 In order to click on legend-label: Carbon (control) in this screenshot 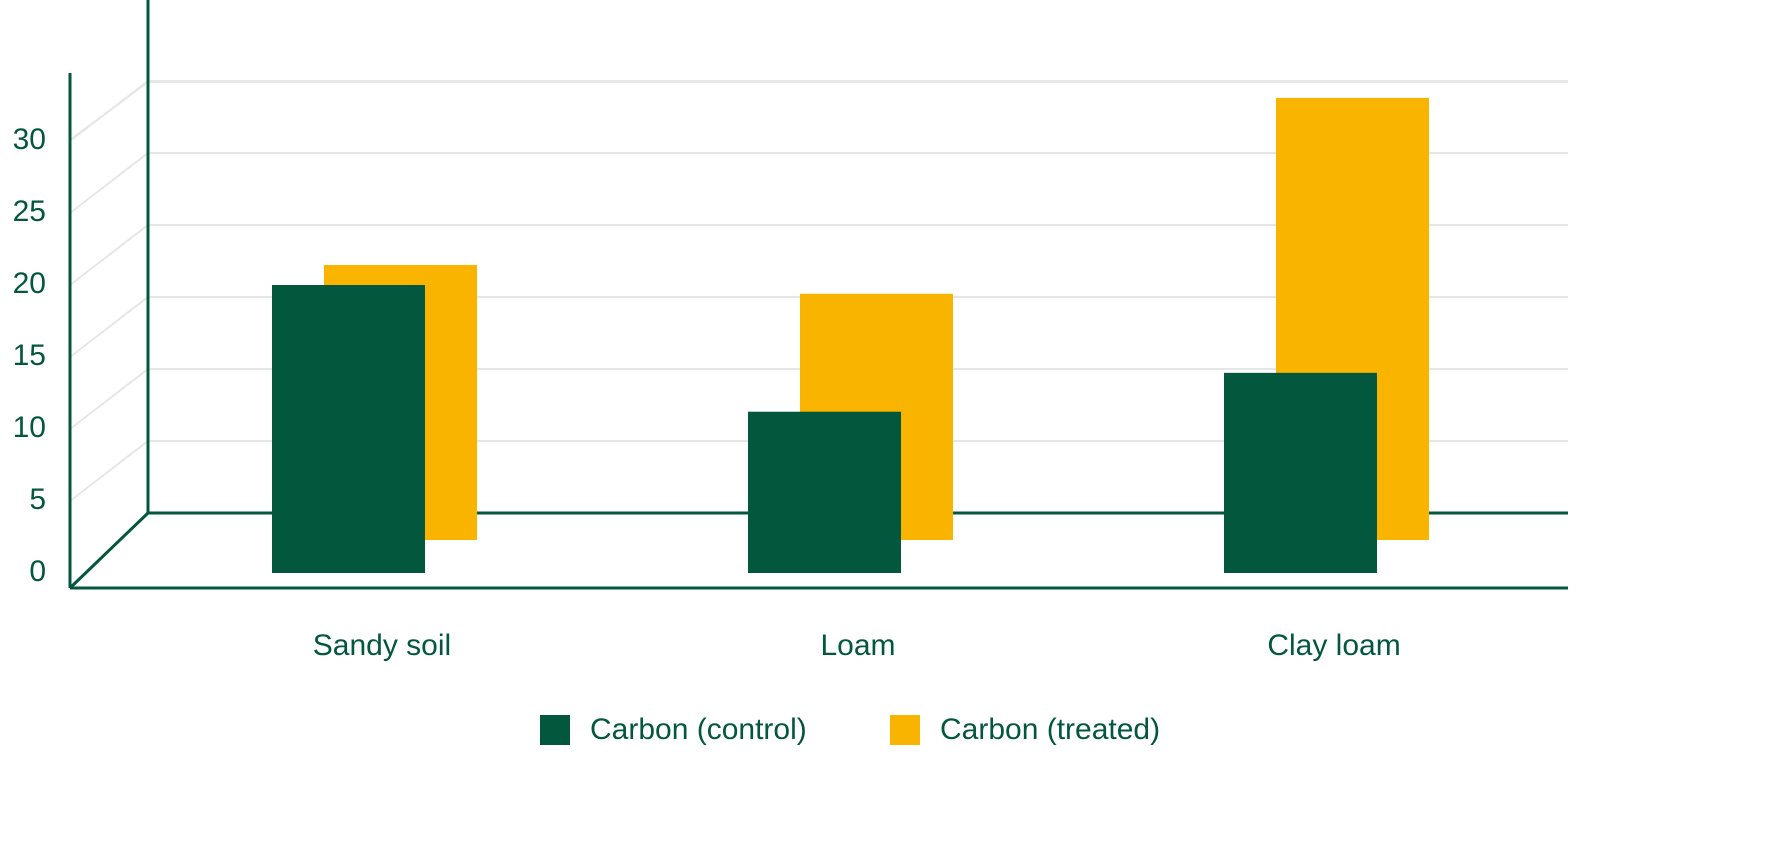, I will do `click(698, 729)`.